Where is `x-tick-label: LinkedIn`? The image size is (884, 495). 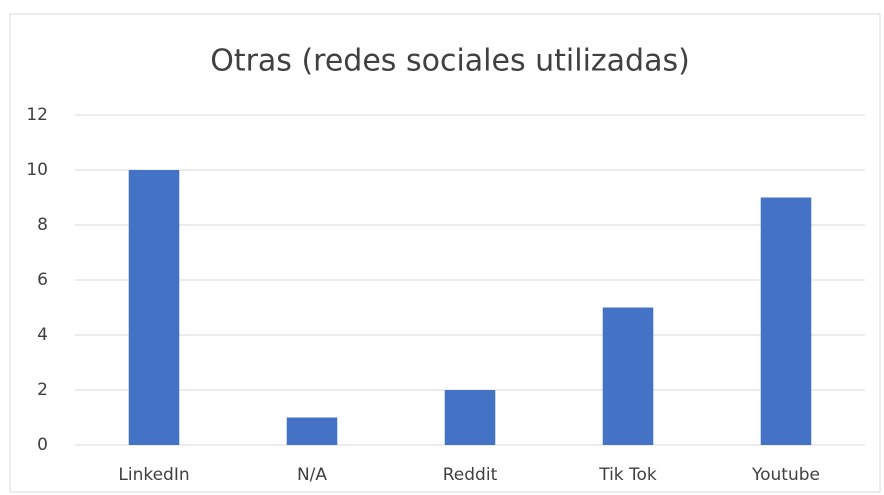
x-tick-label: LinkedIn is located at coordinates (153, 475).